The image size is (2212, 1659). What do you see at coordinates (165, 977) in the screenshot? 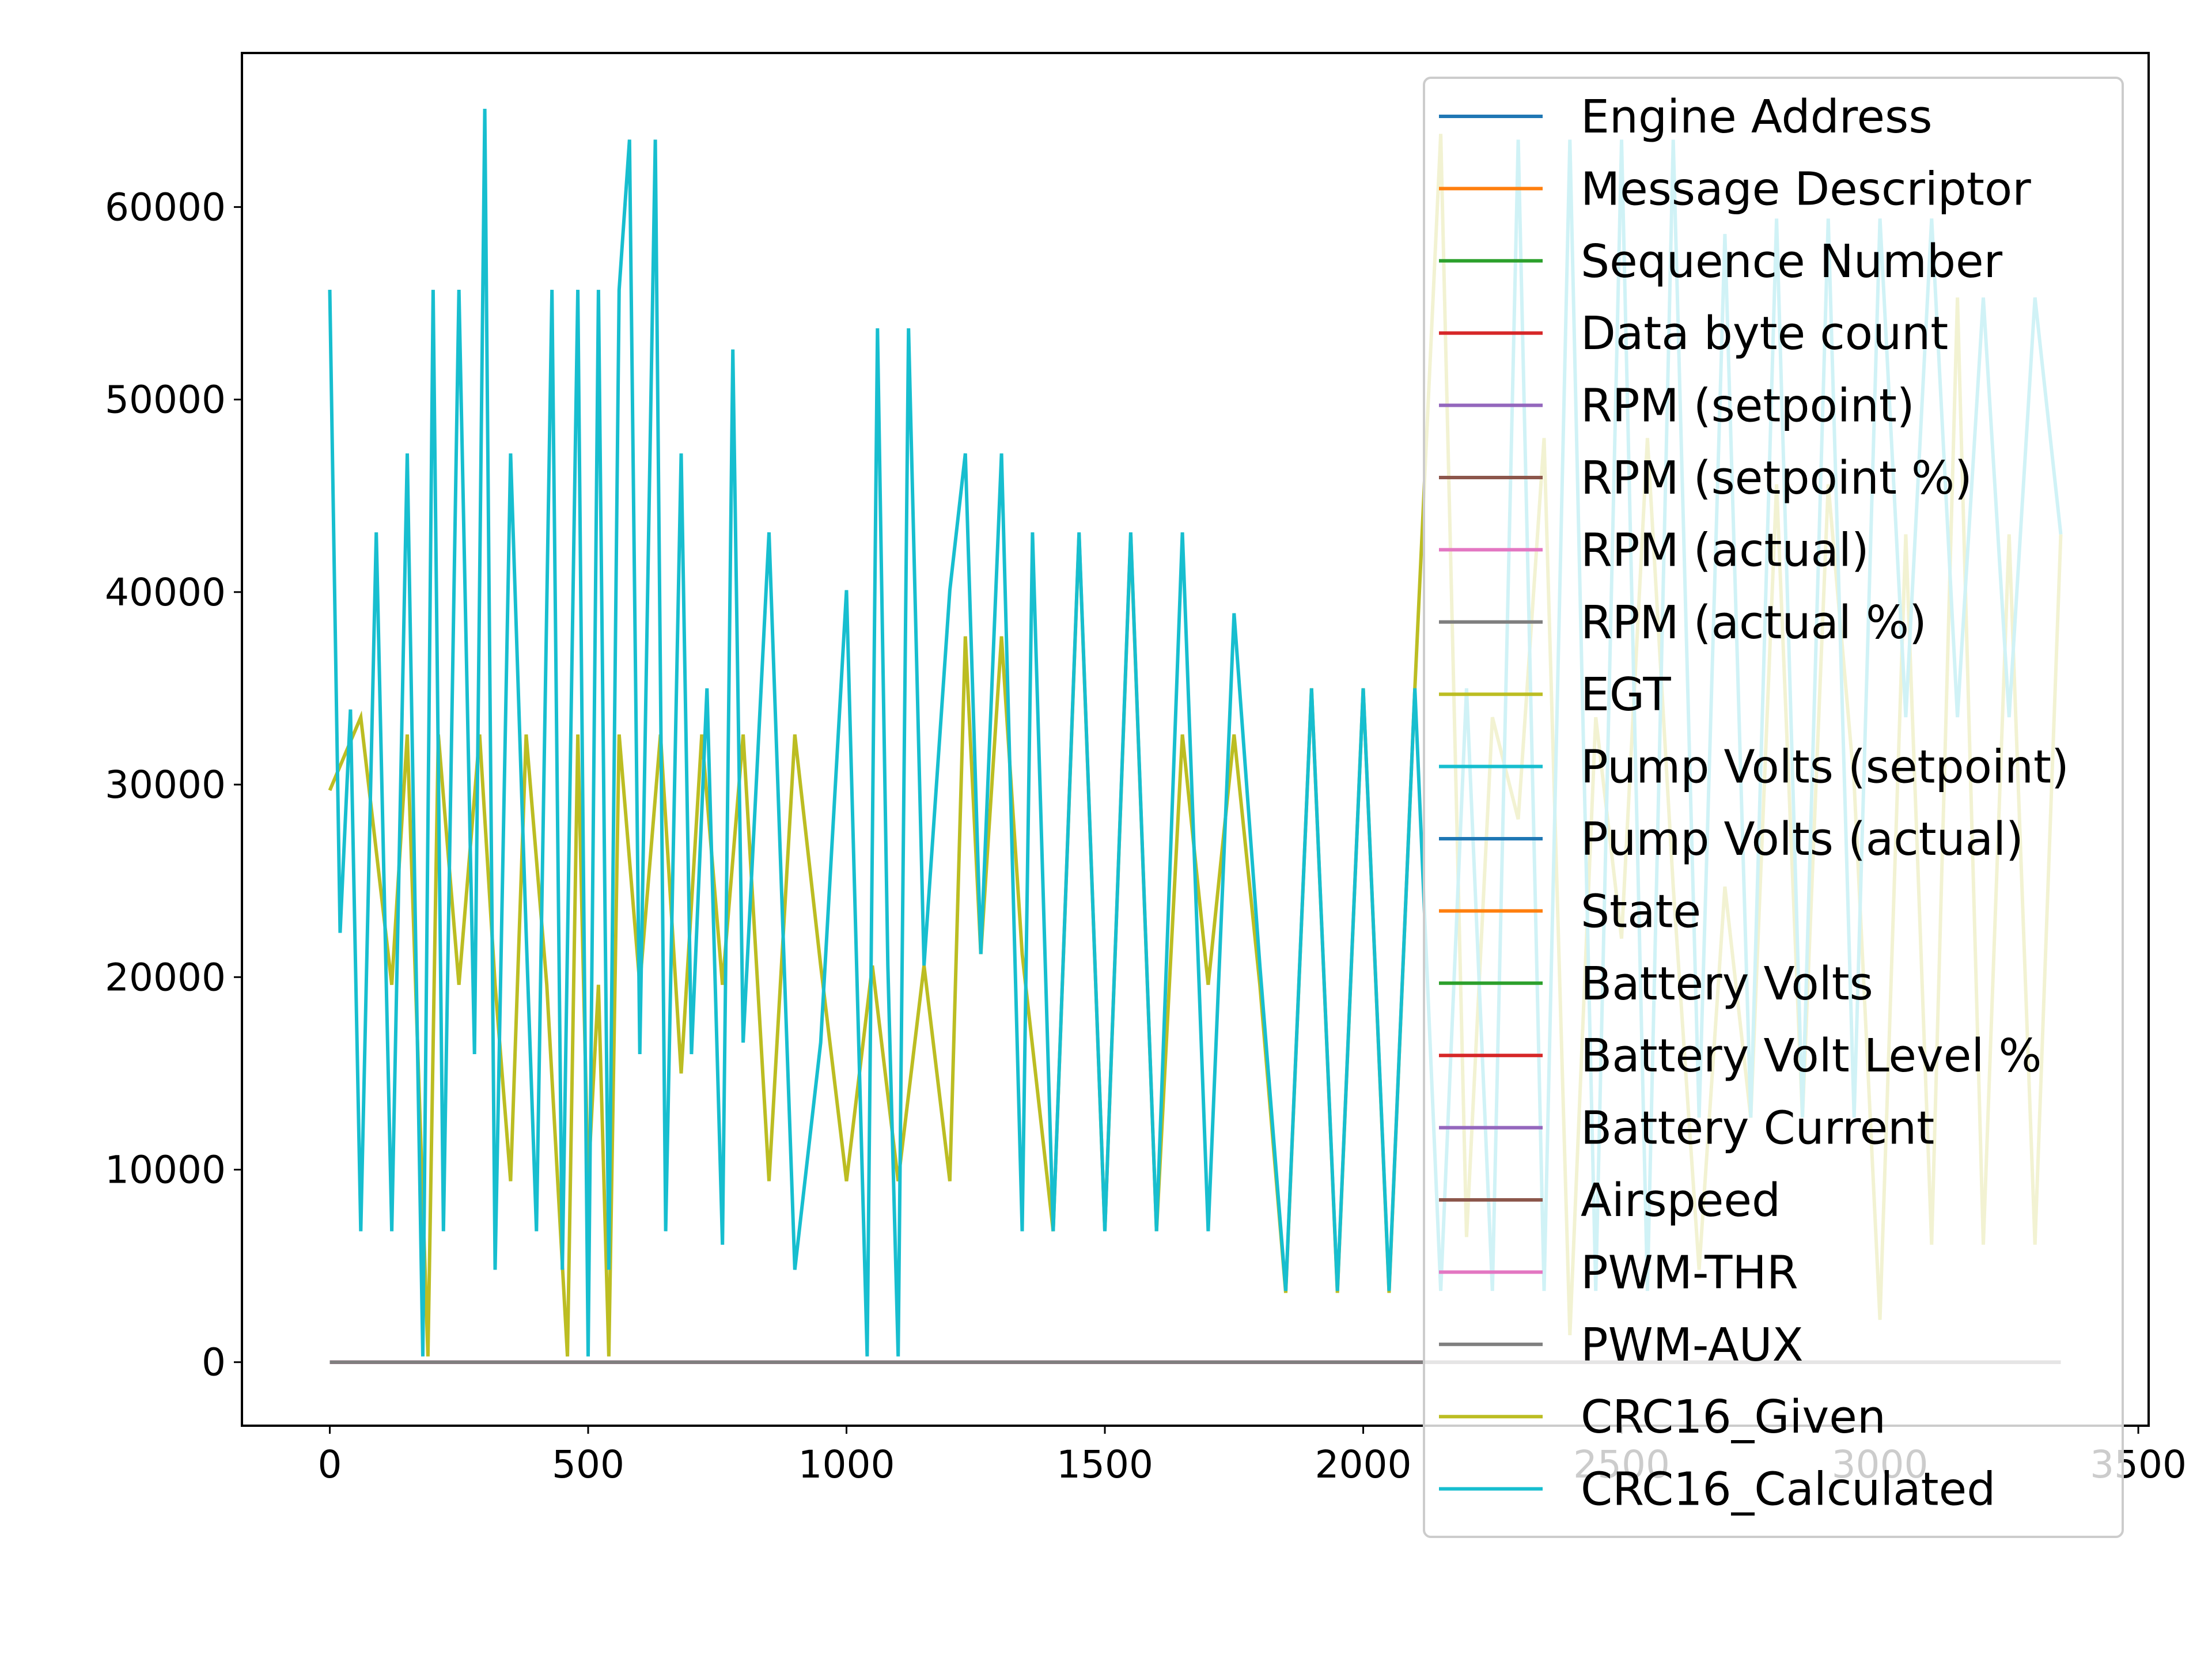
I see `y-tick-label: 20000` at bounding box center [165, 977].